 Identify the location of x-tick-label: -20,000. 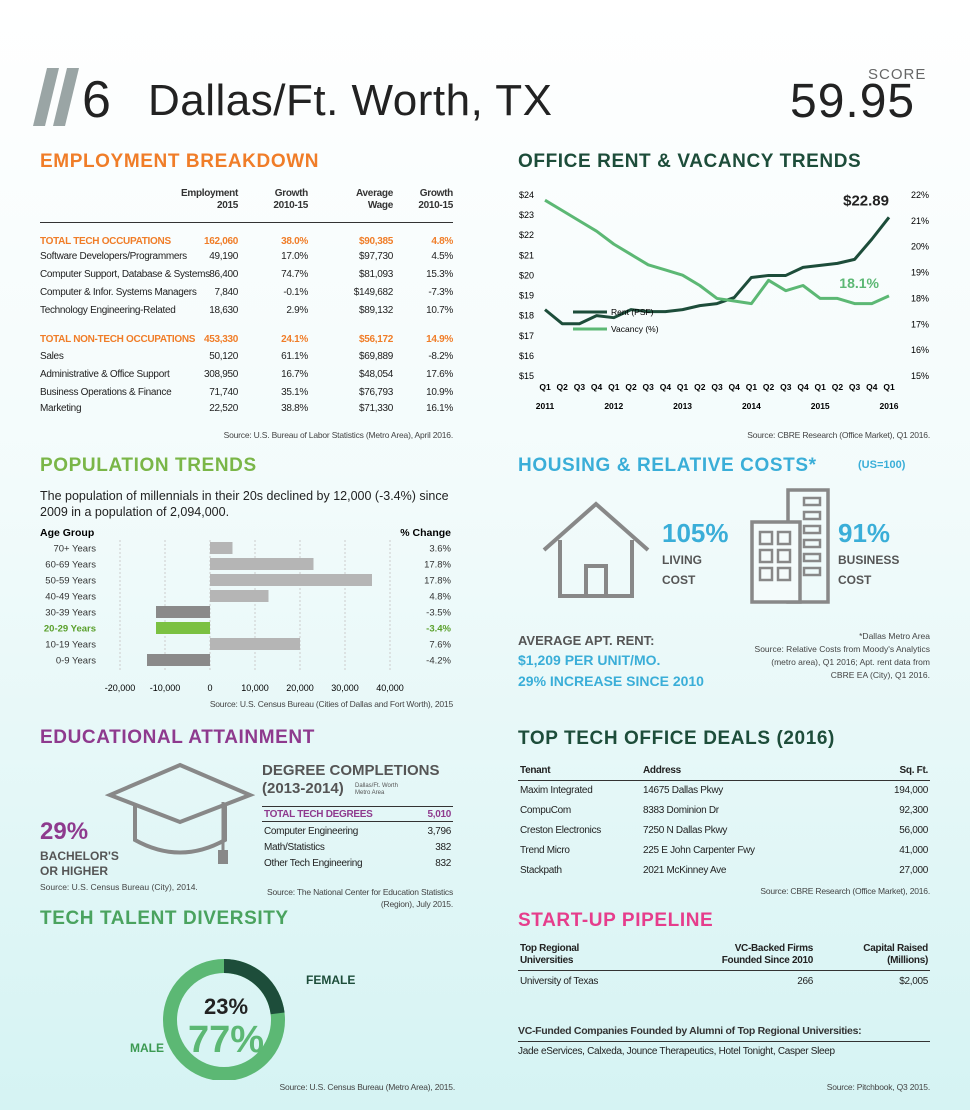
(120, 688).